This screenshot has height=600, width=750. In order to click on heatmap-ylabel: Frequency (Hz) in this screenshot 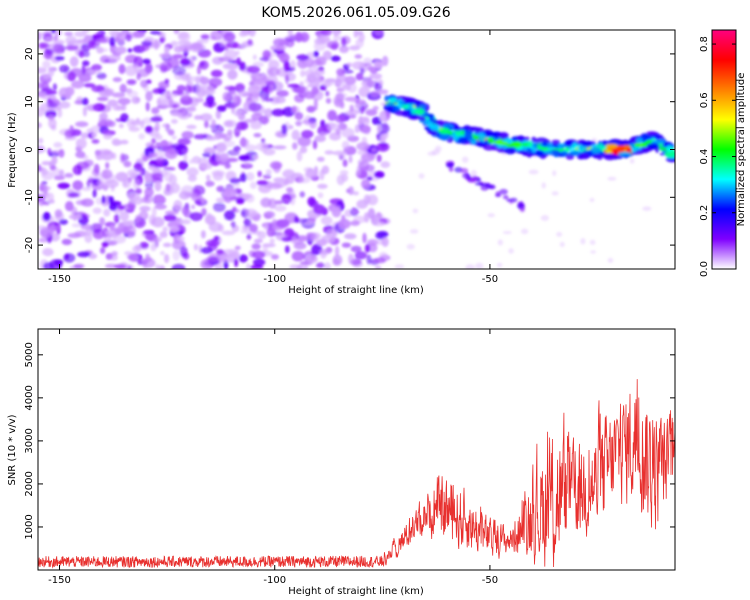, I will do `click(12, 150)`.